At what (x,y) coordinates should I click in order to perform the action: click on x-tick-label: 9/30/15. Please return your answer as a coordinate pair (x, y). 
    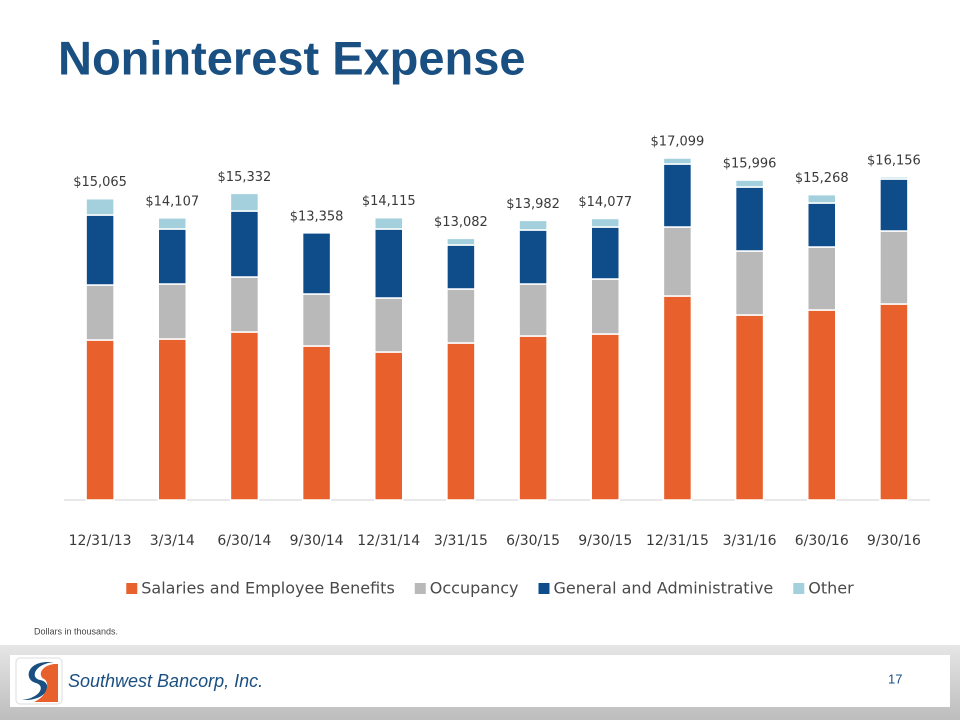
    Looking at the image, I should click on (605, 541).